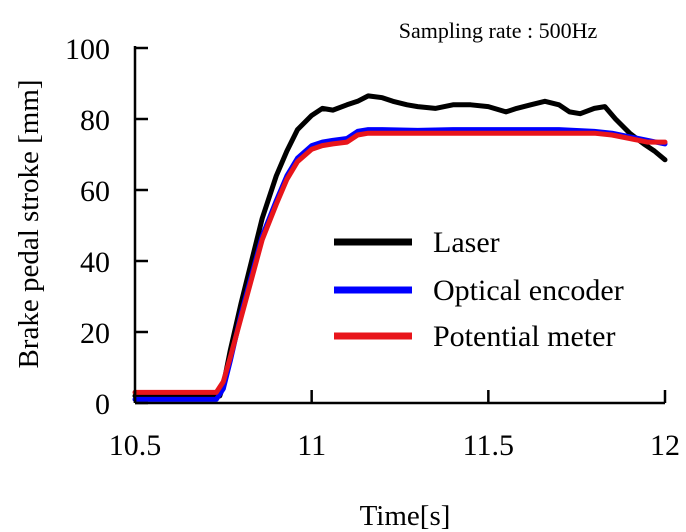 Image resolution: width=686 pixels, height=532 pixels. Describe the element at coordinates (95, 333) in the screenshot. I see `y-tick-label: 20` at that location.